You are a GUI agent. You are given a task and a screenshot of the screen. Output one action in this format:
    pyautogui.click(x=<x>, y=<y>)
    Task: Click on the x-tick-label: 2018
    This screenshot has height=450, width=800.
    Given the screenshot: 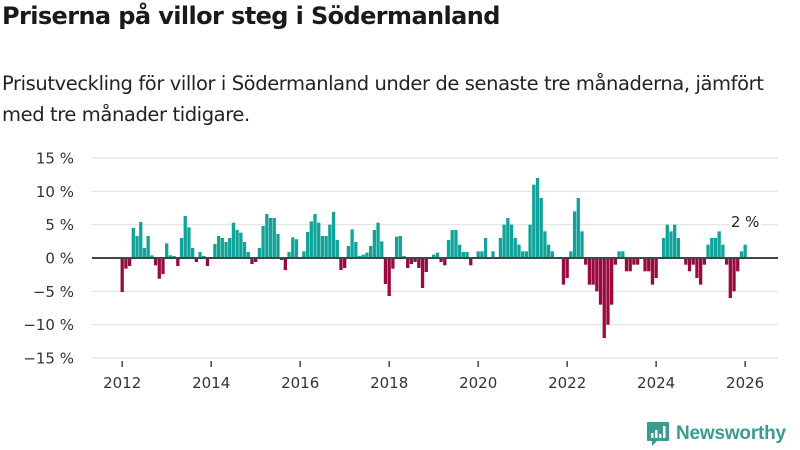 What is the action you would take?
    pyautogui.click(x=389, y=383)
    